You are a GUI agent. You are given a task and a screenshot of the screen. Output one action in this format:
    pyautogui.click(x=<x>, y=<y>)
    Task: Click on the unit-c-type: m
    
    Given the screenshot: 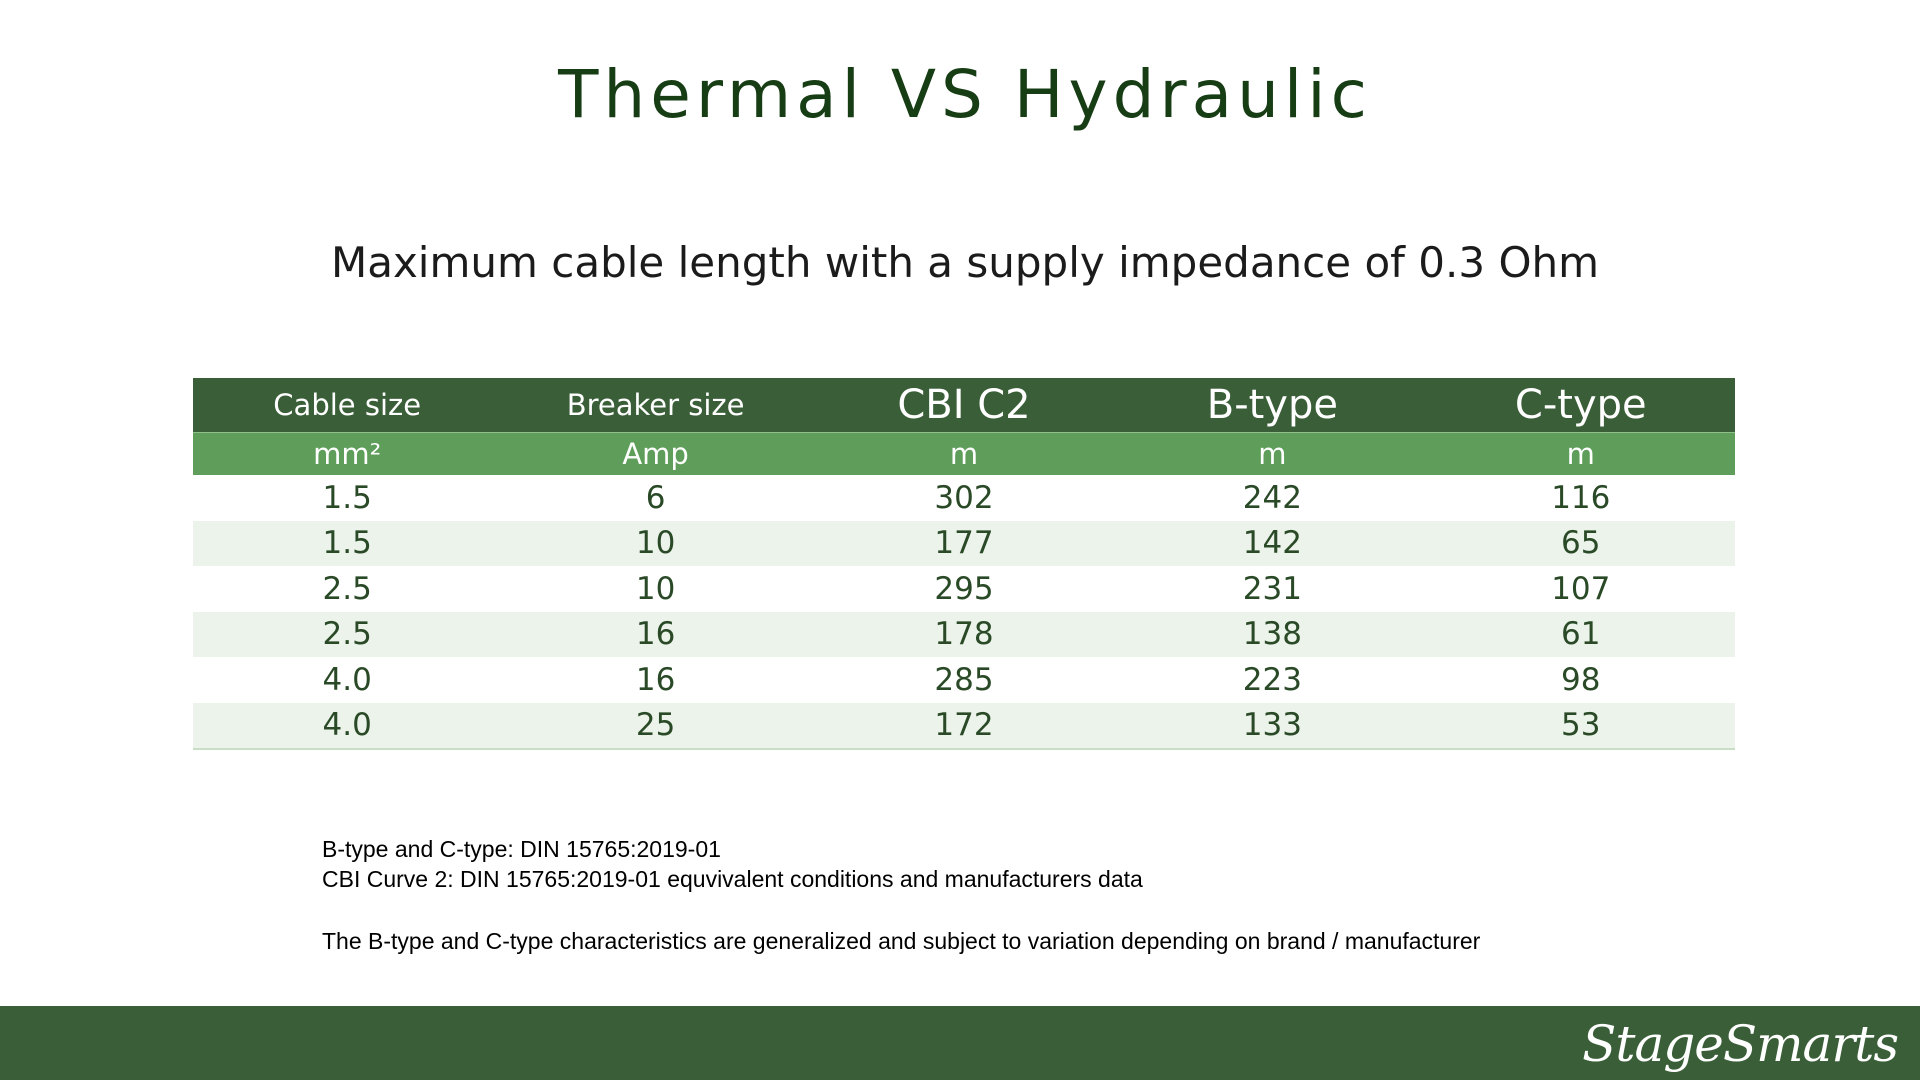 What is the action you would take?
    pyautogui.click(x=1580, y=453)
    